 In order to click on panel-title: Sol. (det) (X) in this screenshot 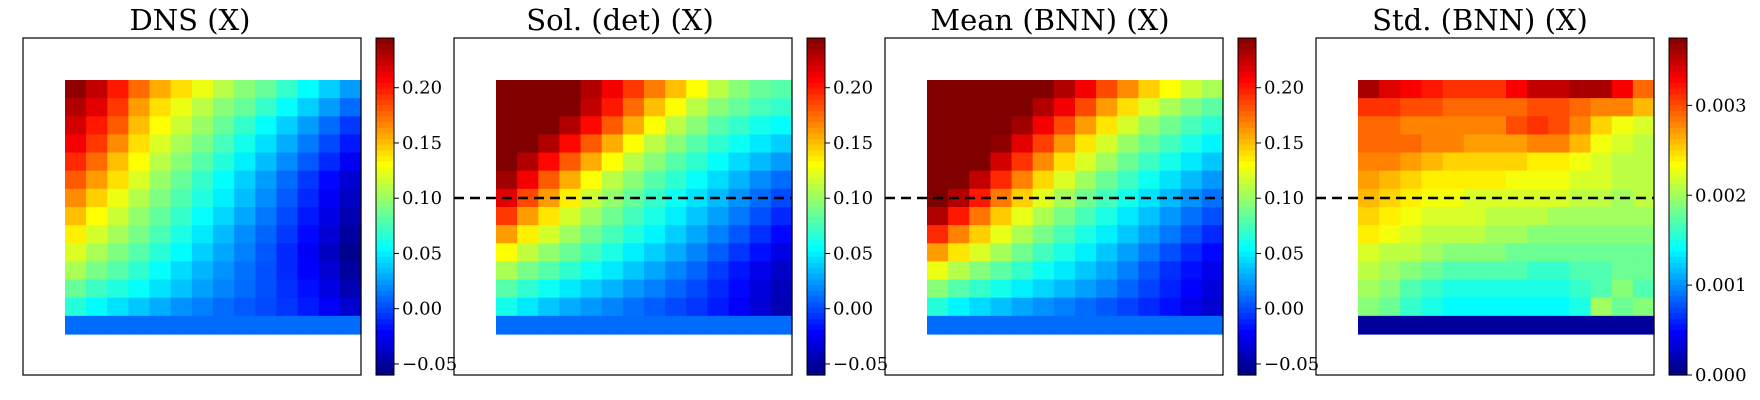, I will do `click(620, 20)`.